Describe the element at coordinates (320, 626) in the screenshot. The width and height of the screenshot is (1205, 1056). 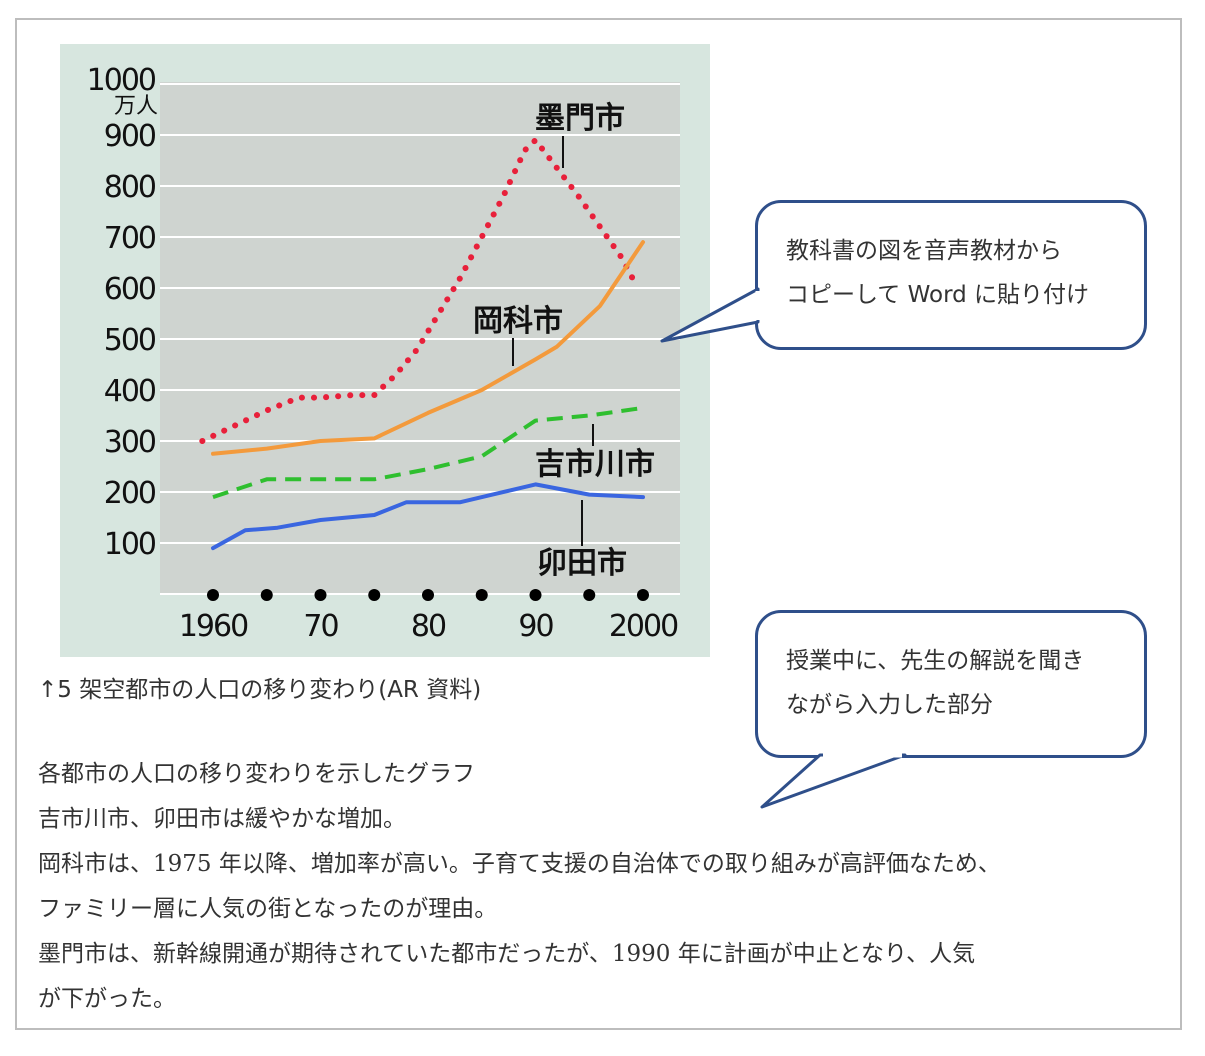
I see `x-tick-label: 70` at that location.